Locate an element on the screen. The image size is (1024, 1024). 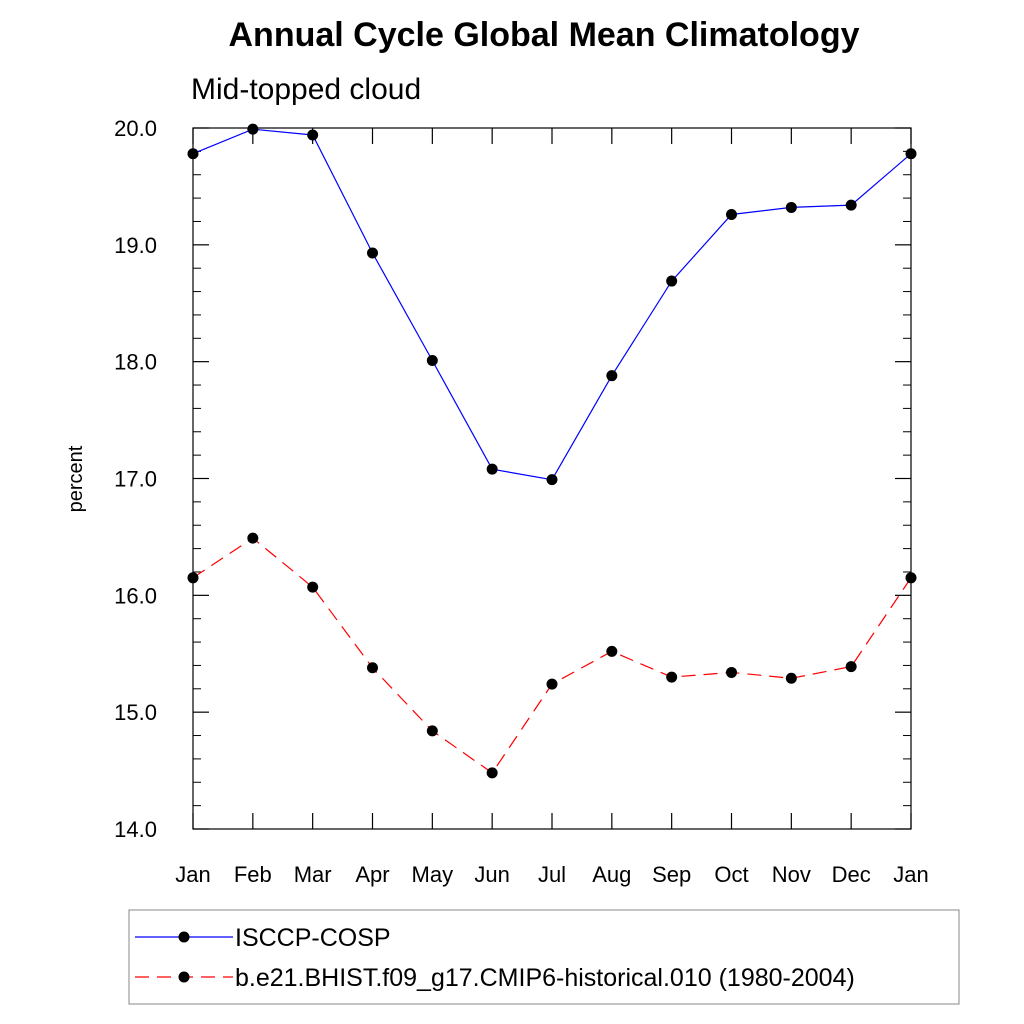
chart-title: Annual Cycle Global Mean Climatology is located at coordinates (544, 35).